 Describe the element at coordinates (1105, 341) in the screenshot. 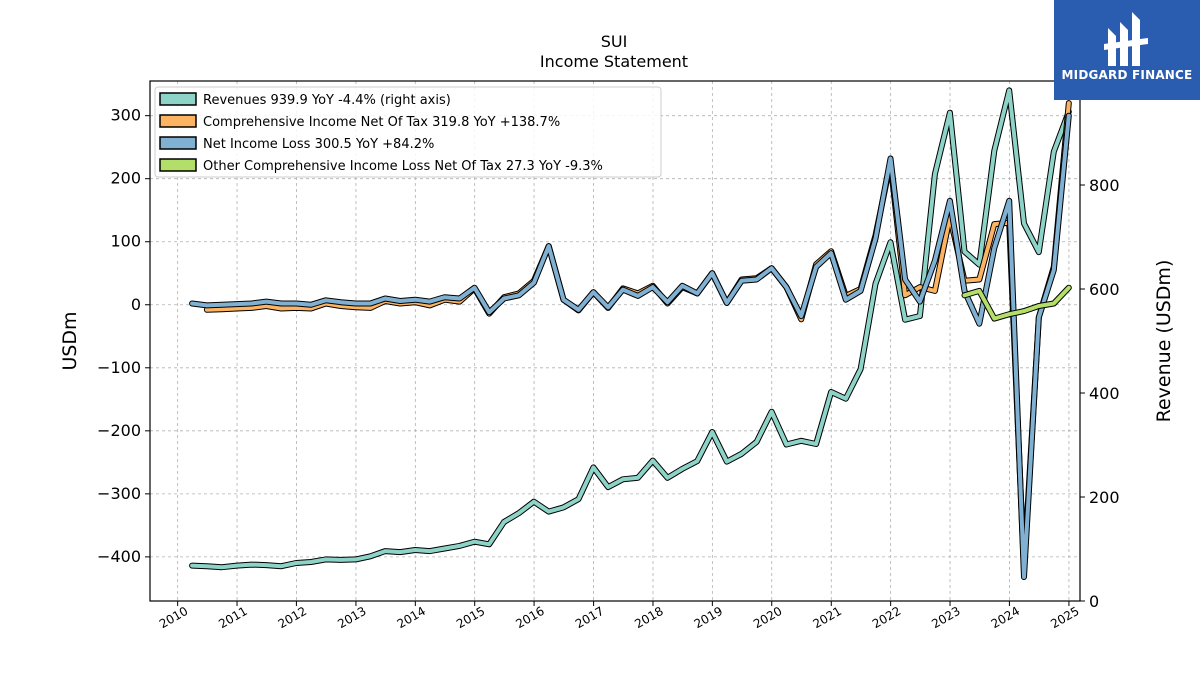

I see `y-axis-right: 02004006008001000` at that location.